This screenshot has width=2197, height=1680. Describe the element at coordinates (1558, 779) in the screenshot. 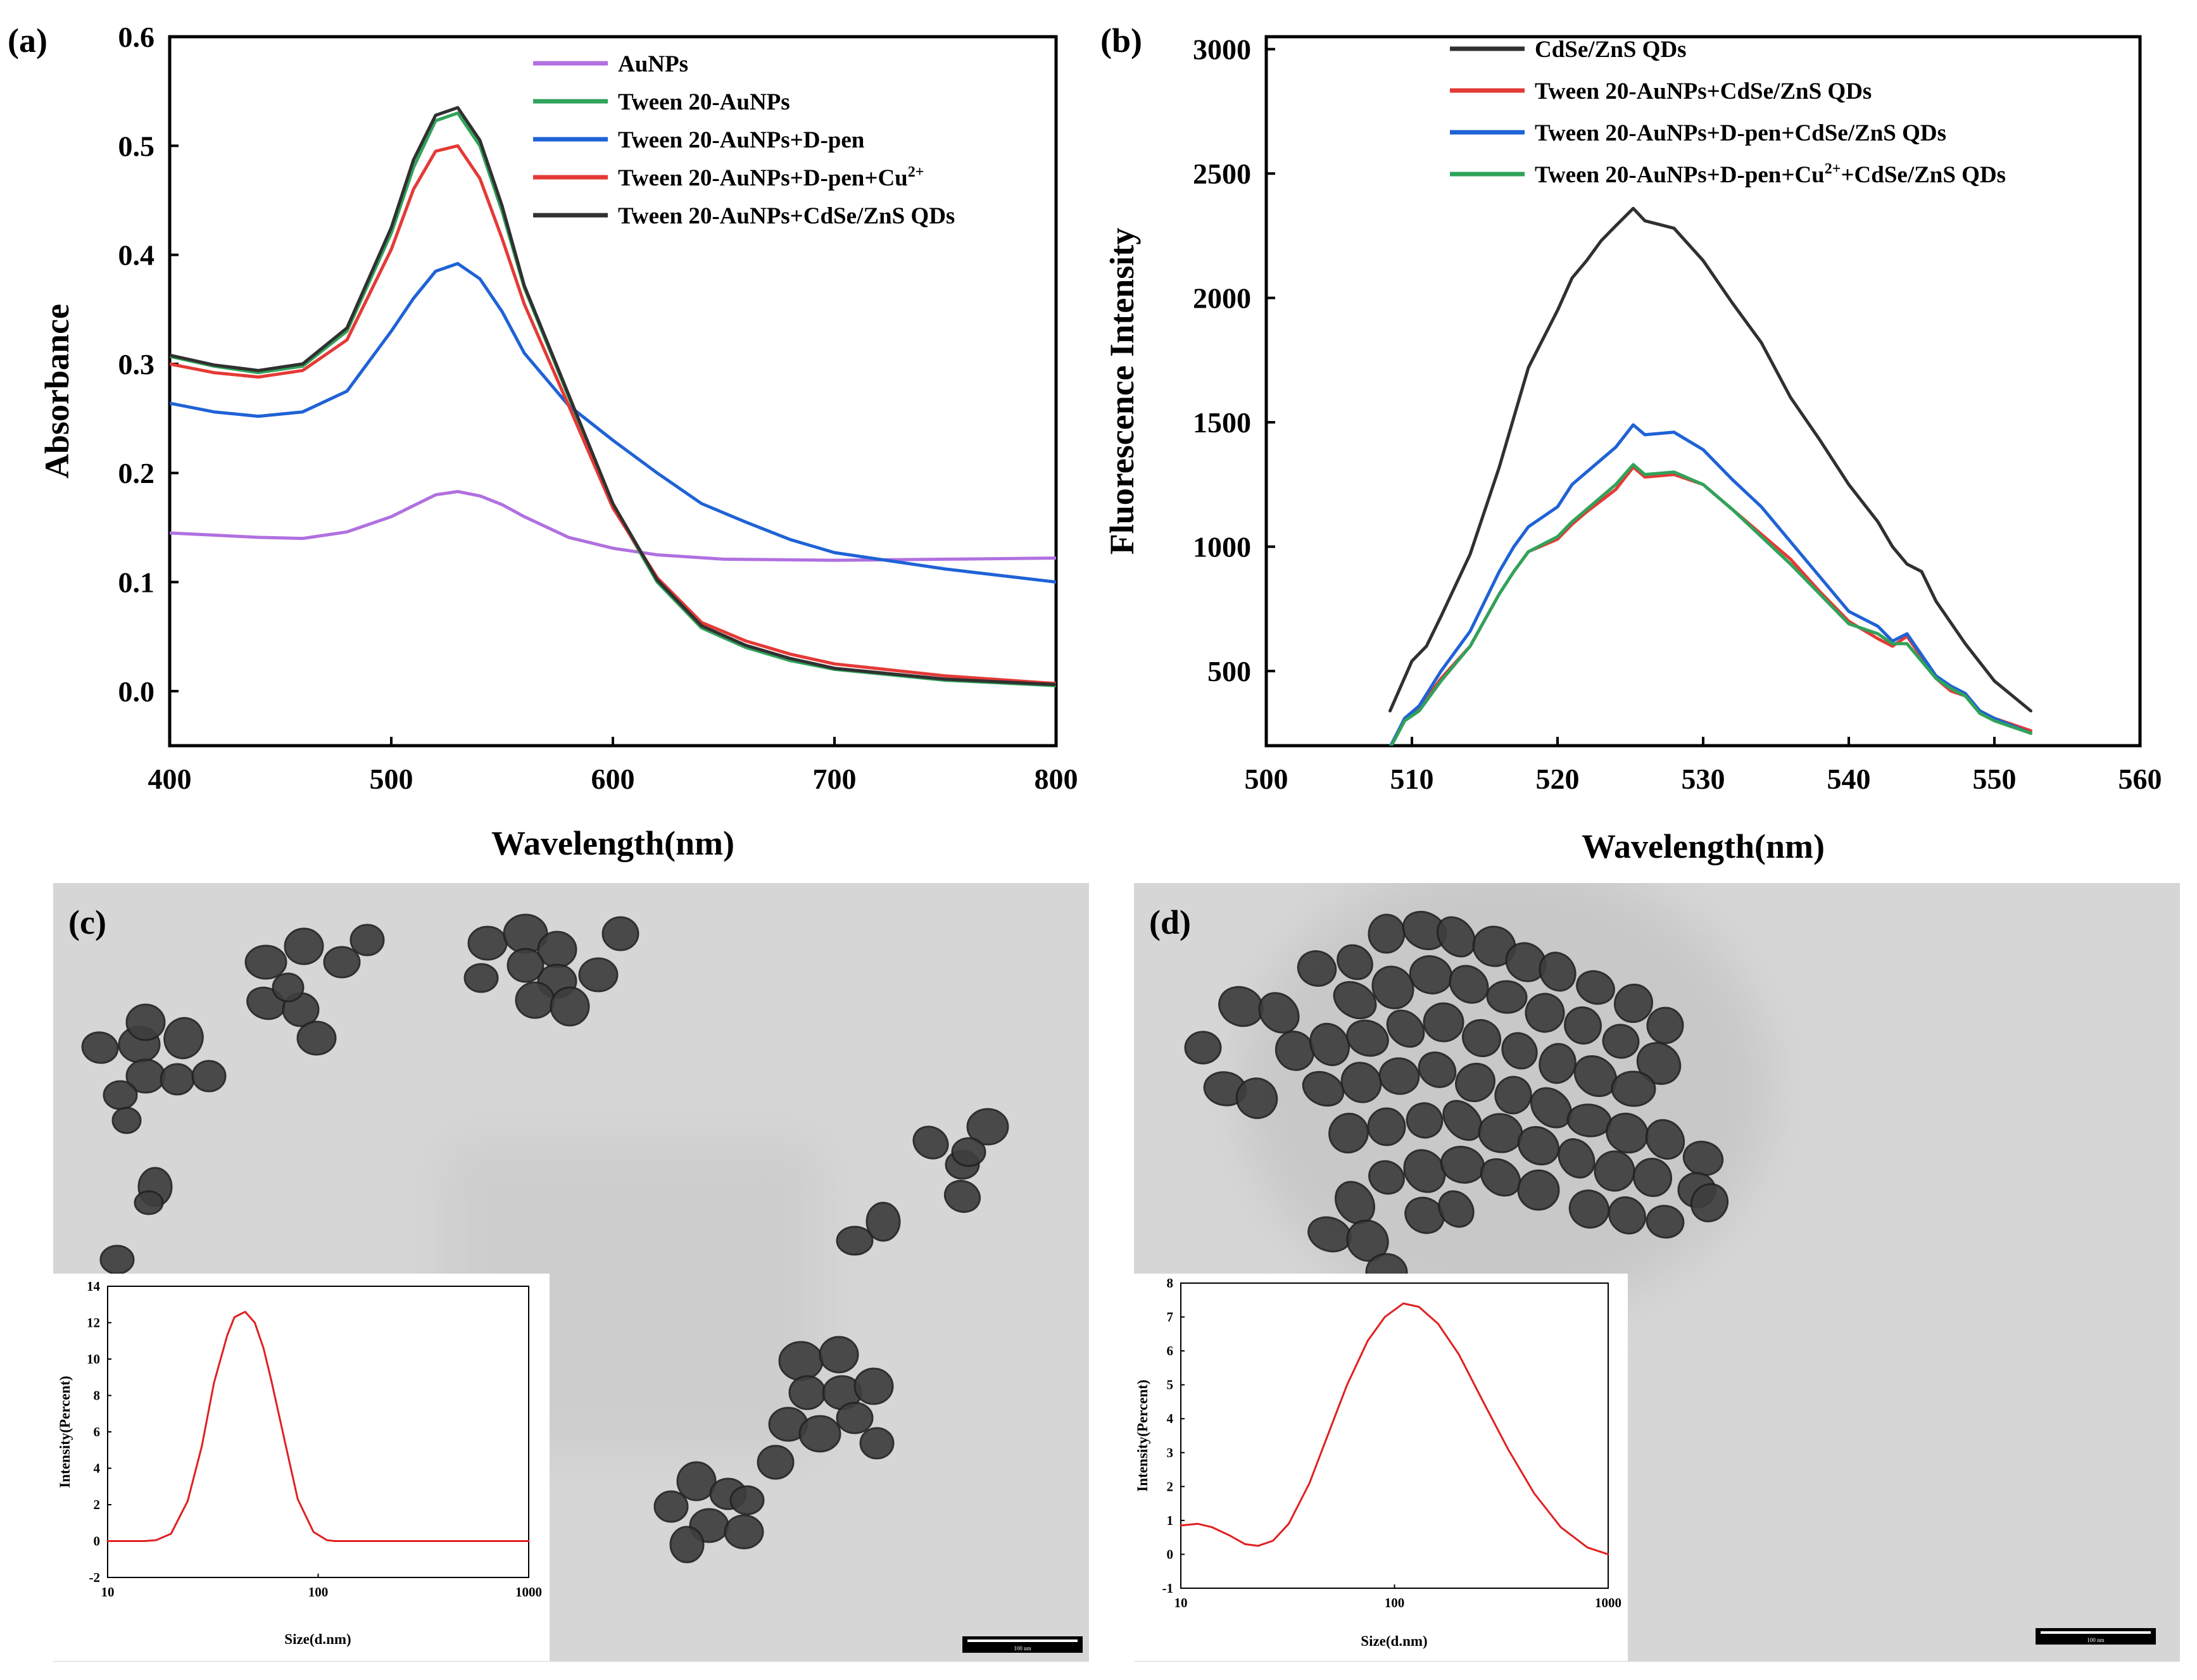

I see `x-tick-label: 520` at that location.